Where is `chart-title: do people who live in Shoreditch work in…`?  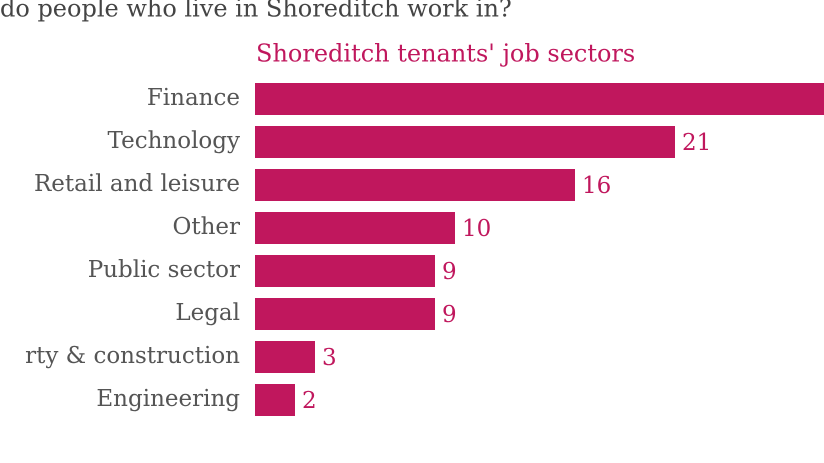 chart-title: do people who live in Shoreditch work in… is located at coordinates (256, 11).